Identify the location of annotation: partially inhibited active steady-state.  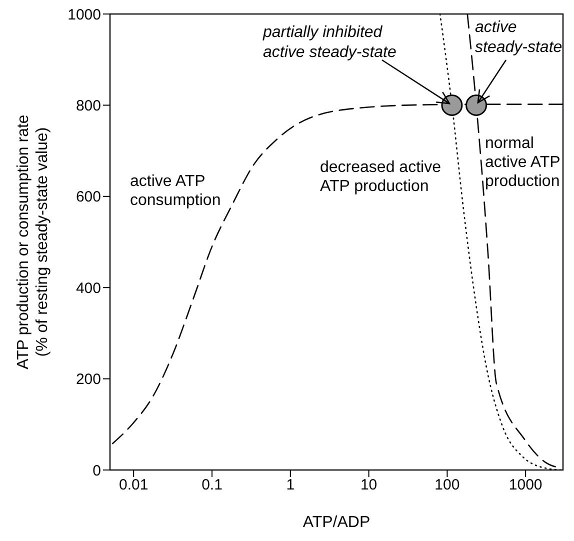
(329, 42).